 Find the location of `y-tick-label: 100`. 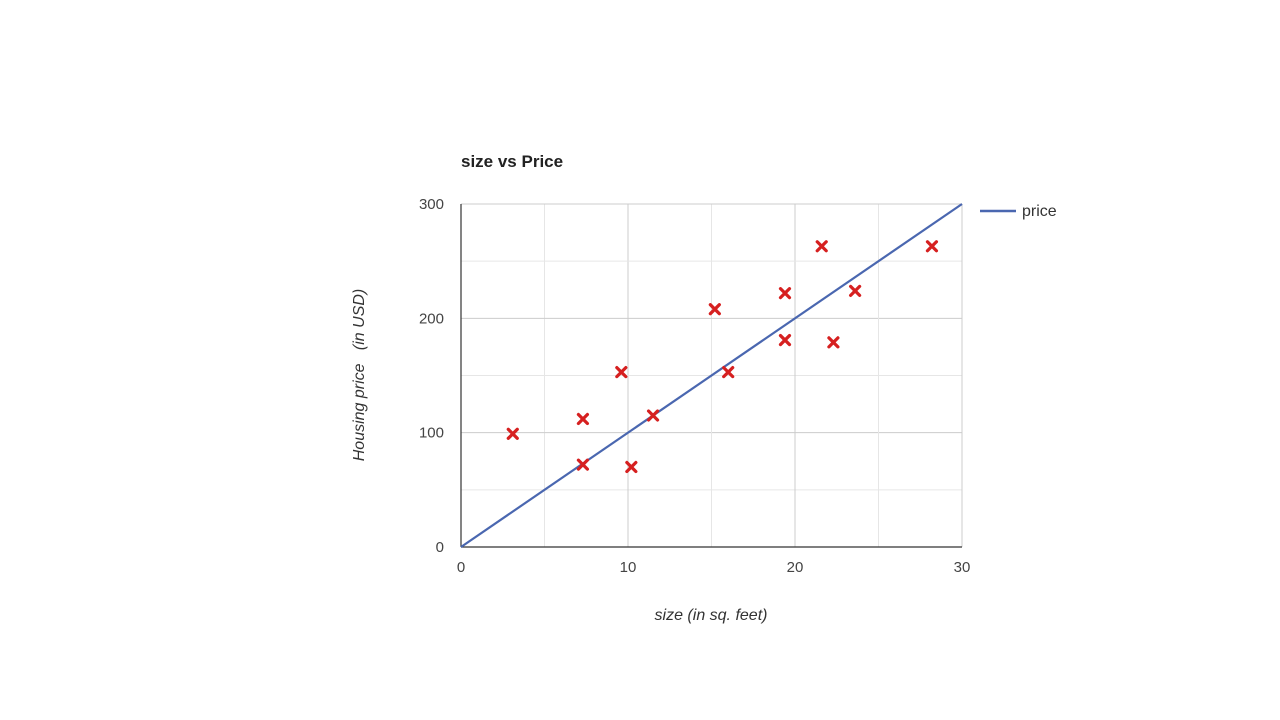

y-tick-label: 100 is located at coordinates (431, 433).